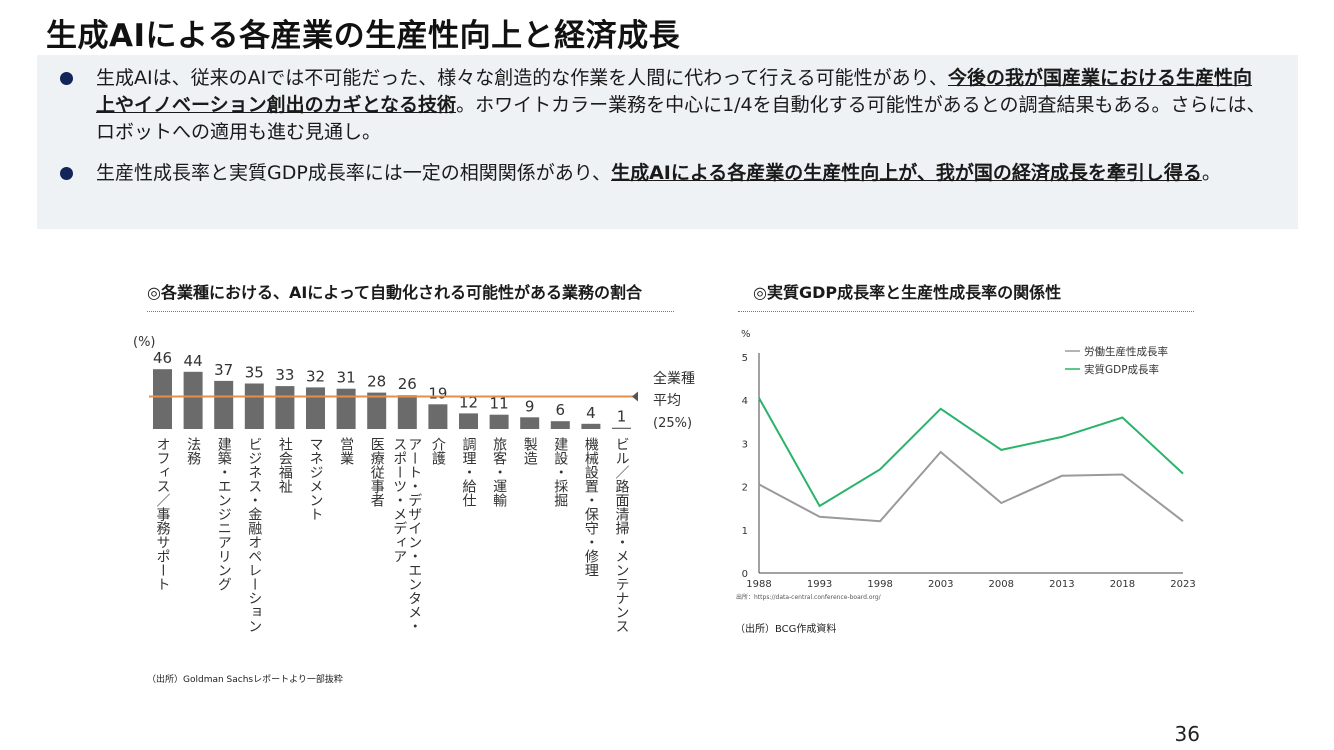 This screenshot has height=750, width=1334. Describe the element at coordinates (746, 334) in the screenshot. I see `line-y-unit-label: %` at that location.